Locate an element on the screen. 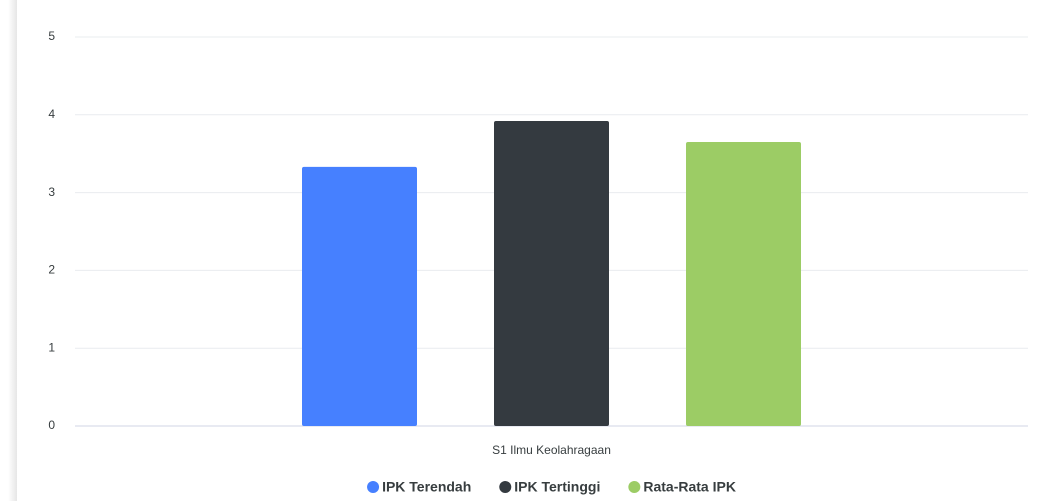  y-tick-label: 2 is located at coordinates (51, 270).